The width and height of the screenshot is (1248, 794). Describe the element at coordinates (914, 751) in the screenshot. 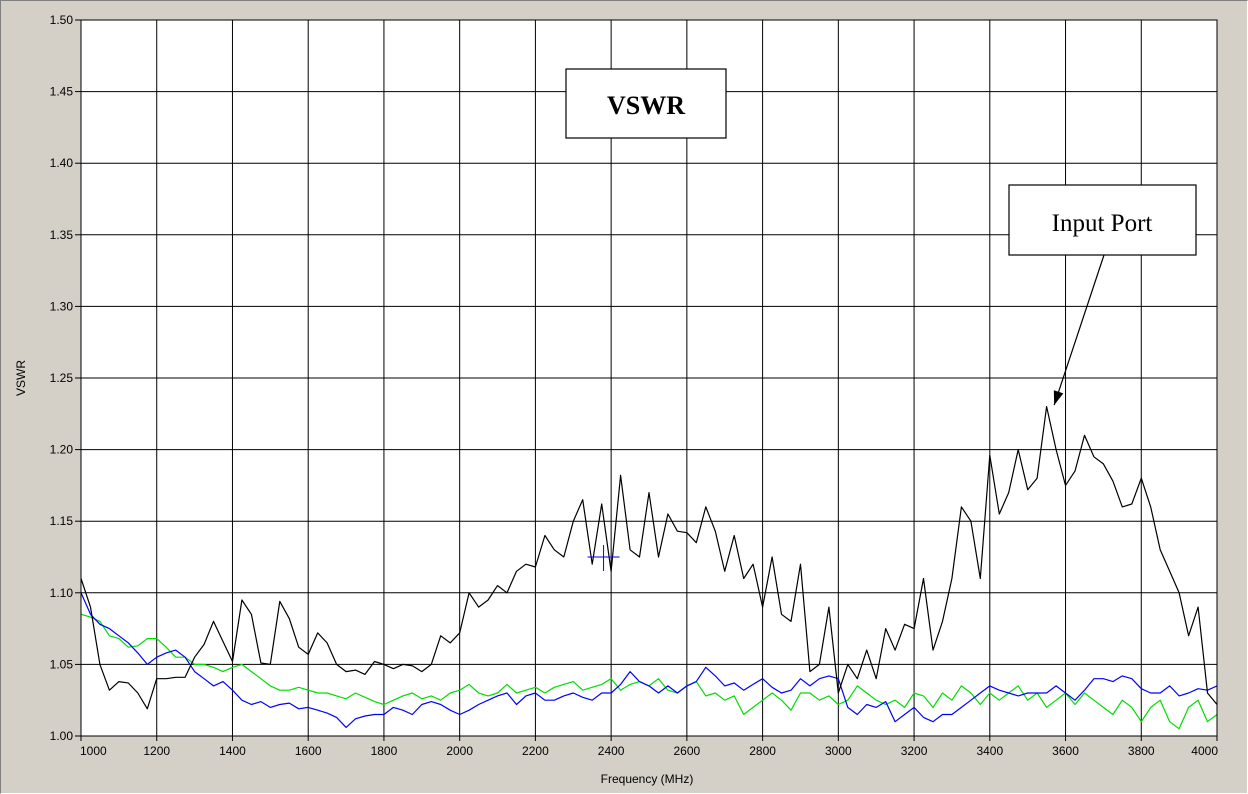

I see `x-tick-label: 3200` at that location.